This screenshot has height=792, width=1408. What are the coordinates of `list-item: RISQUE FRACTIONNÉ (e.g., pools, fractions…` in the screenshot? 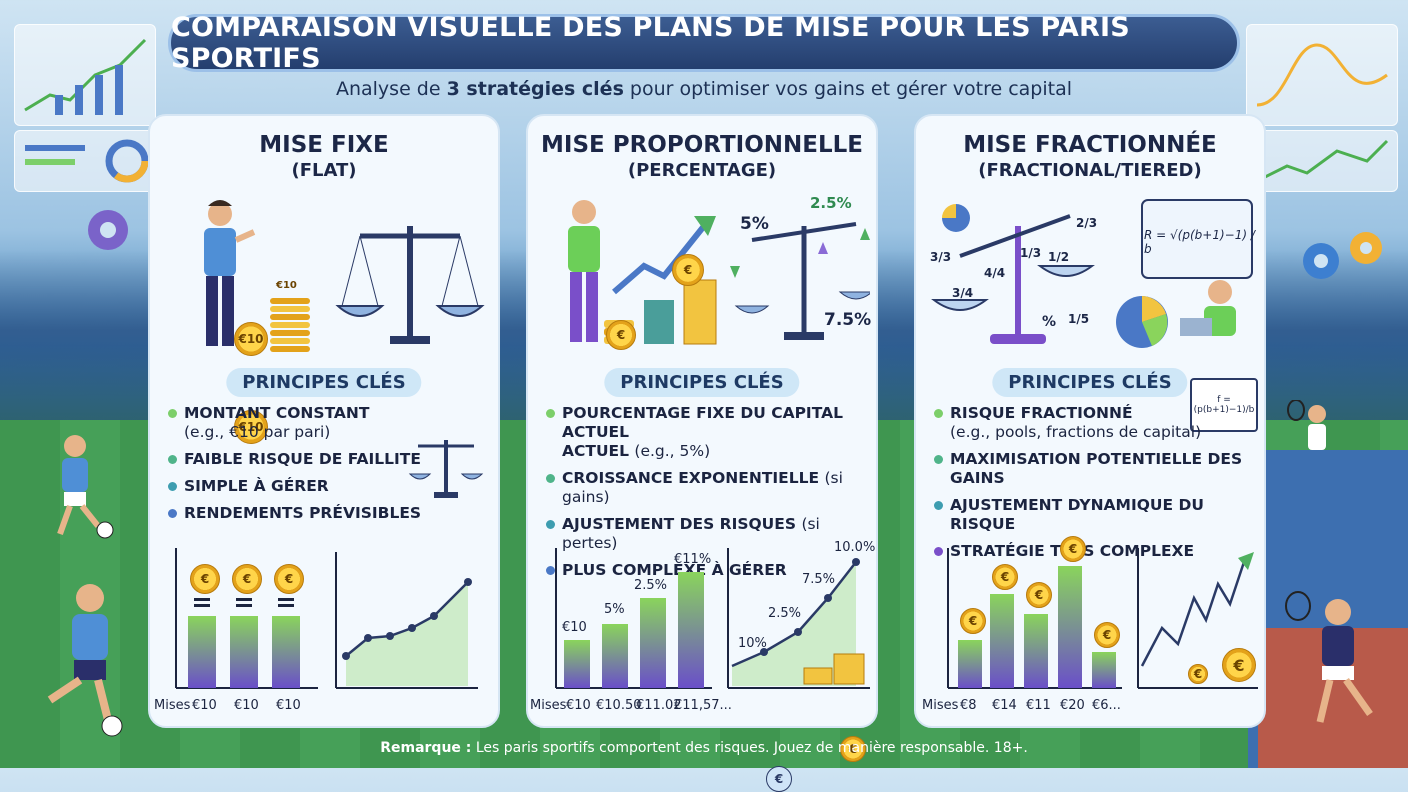 It's located at (1094, 423).